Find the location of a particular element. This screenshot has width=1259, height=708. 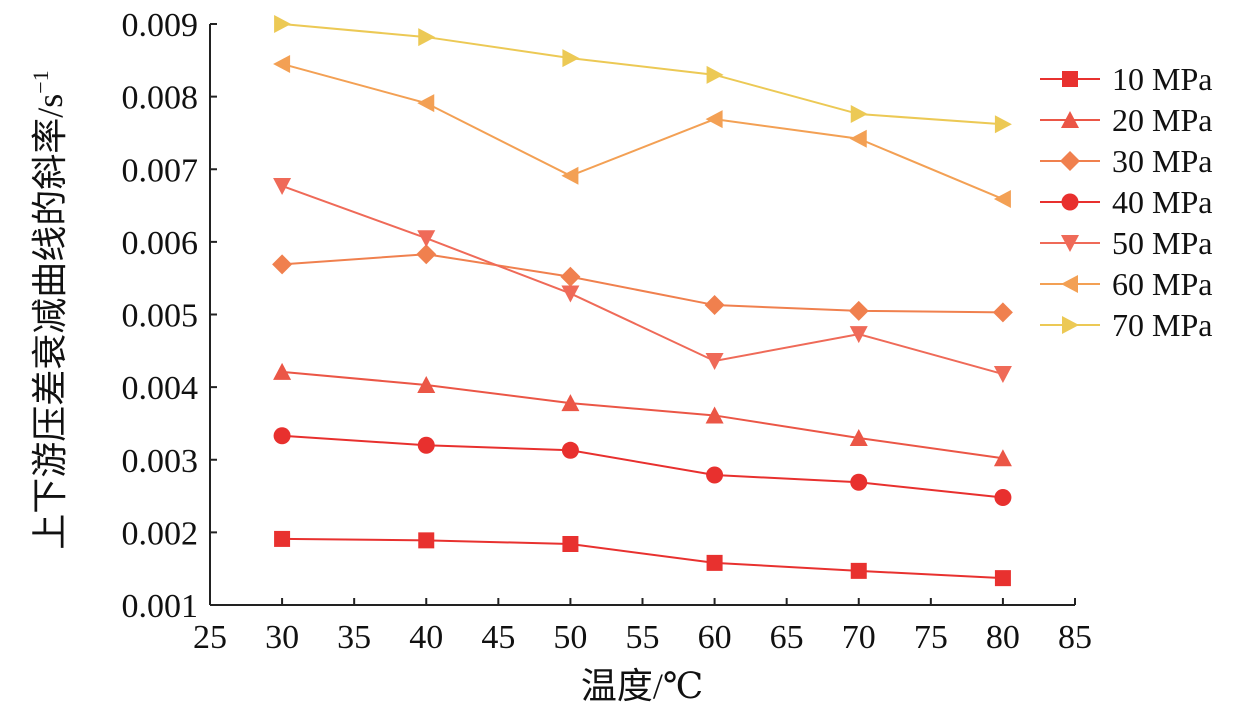

legend-item: 10 MPa is located at coordinates (1126, 79).